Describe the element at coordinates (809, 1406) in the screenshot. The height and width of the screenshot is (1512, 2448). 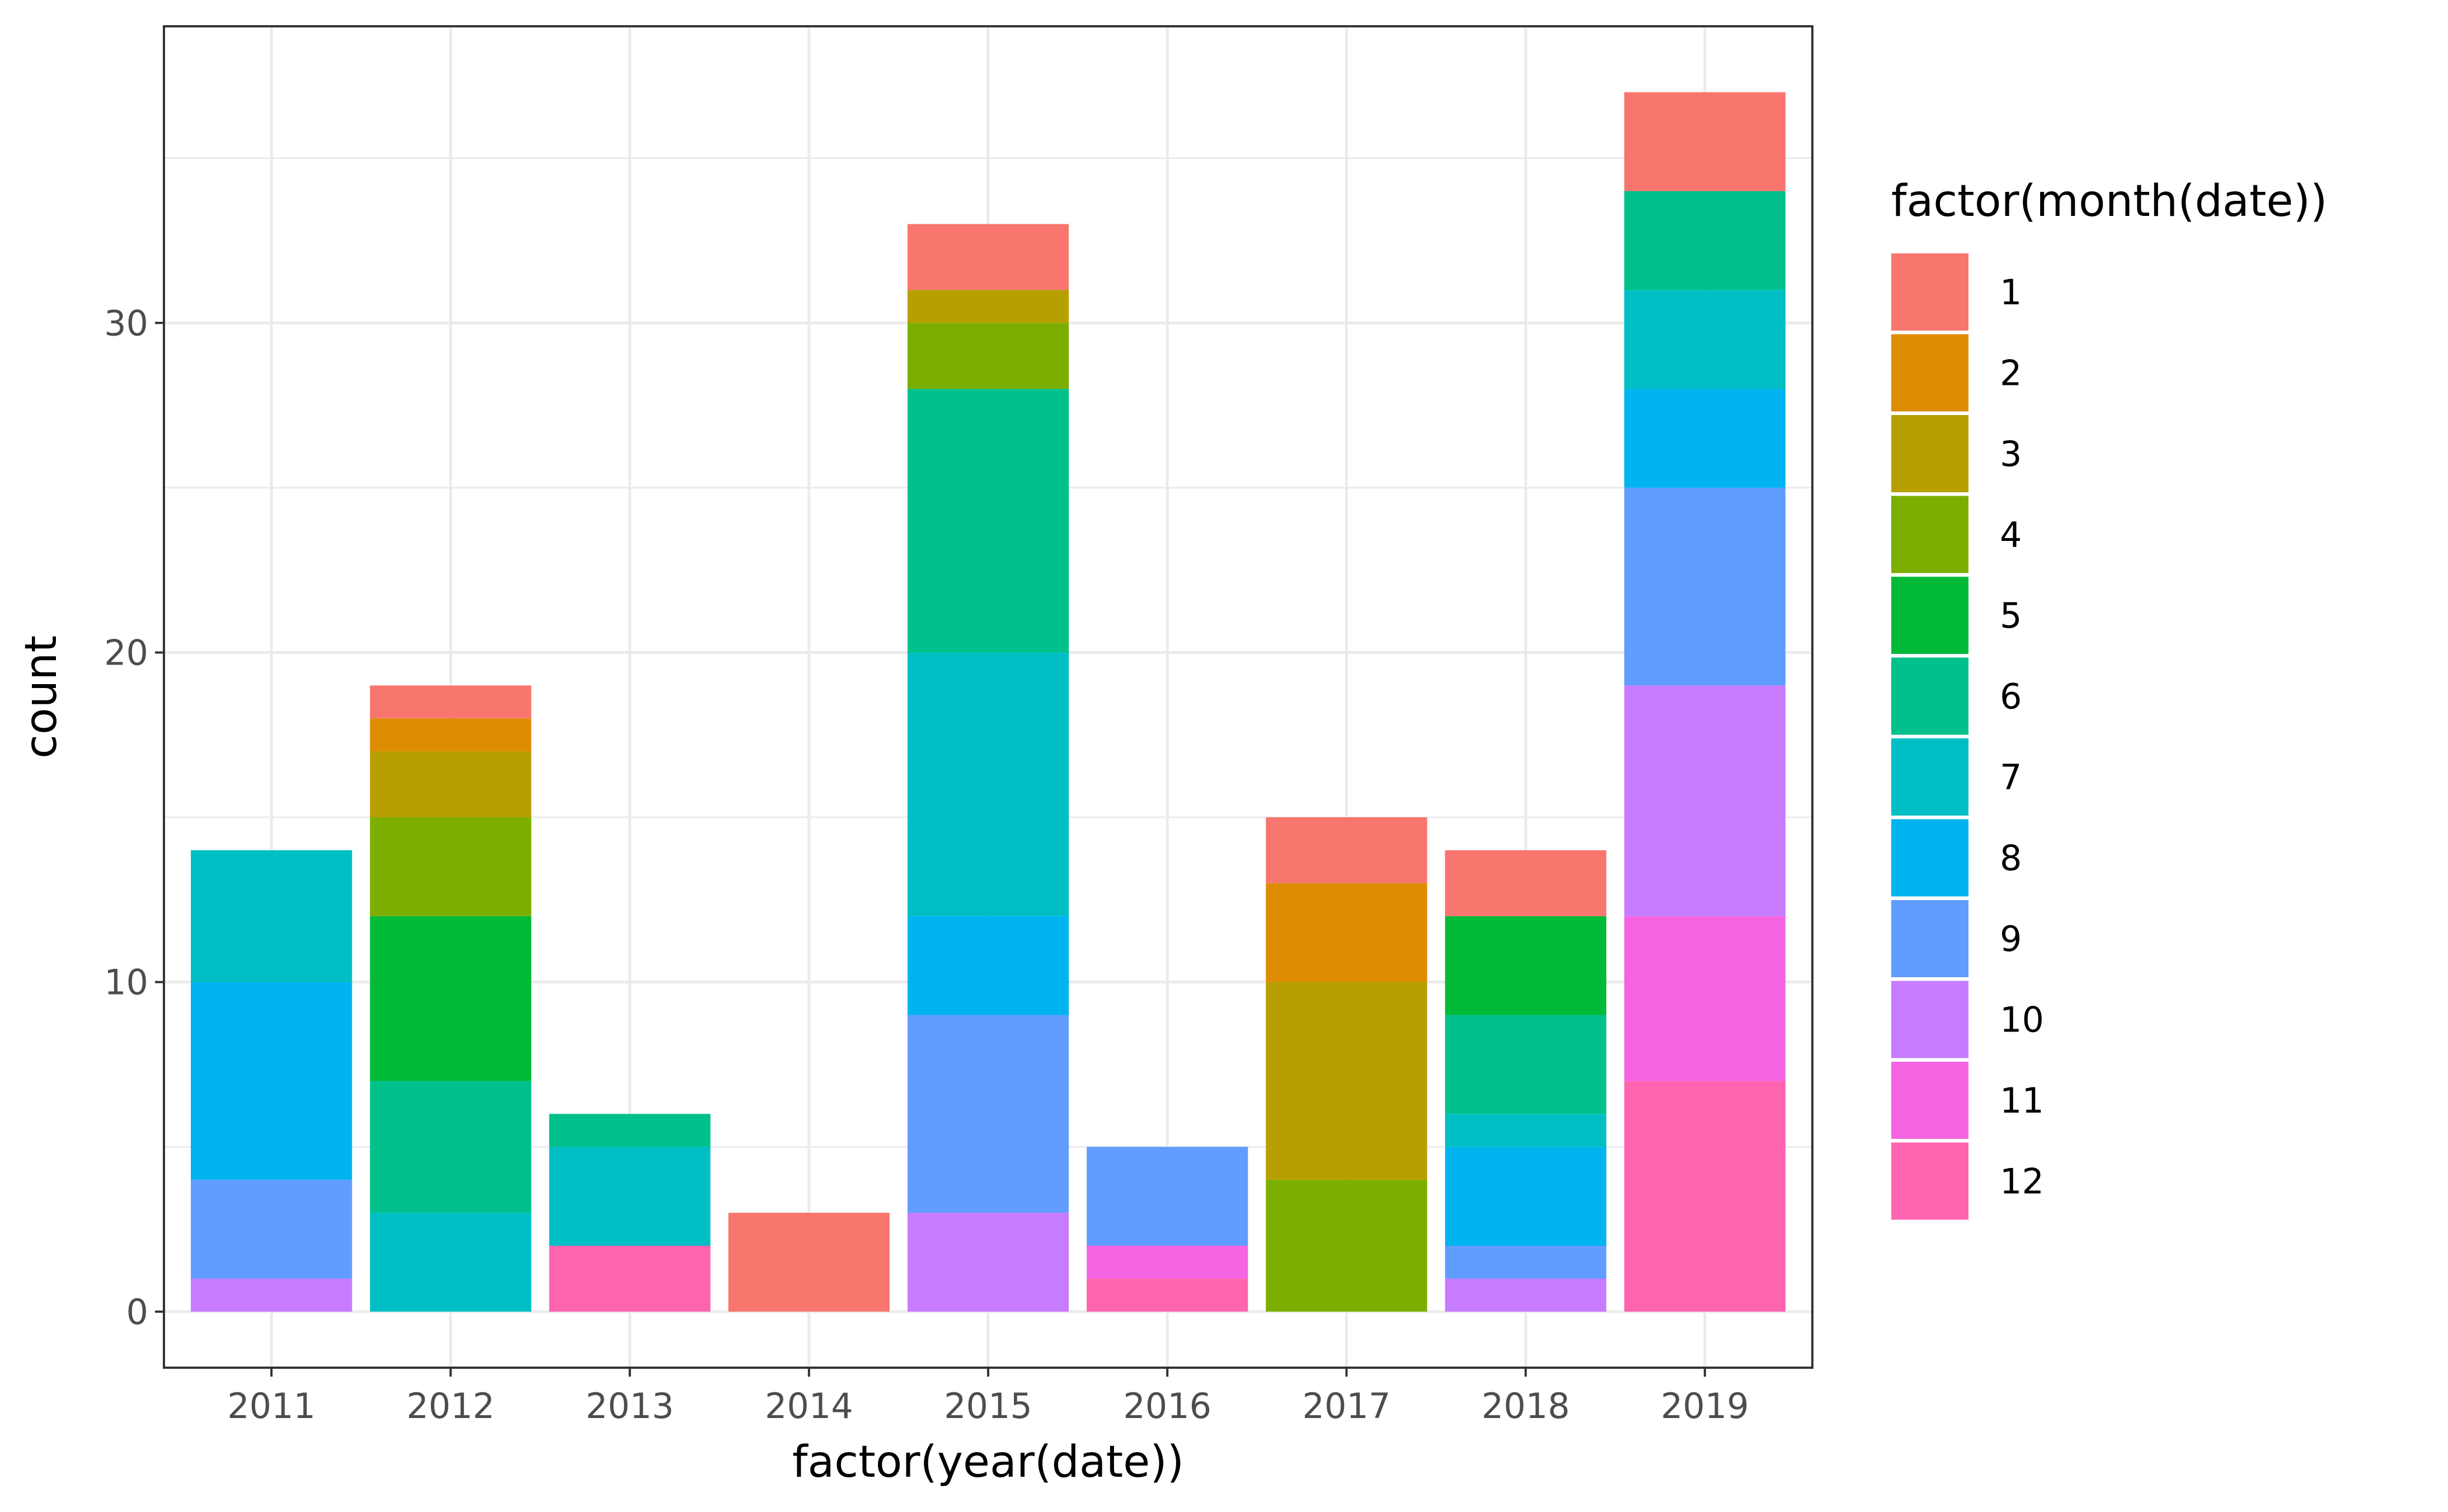
I see `x-tick-label: 2014` at that location.